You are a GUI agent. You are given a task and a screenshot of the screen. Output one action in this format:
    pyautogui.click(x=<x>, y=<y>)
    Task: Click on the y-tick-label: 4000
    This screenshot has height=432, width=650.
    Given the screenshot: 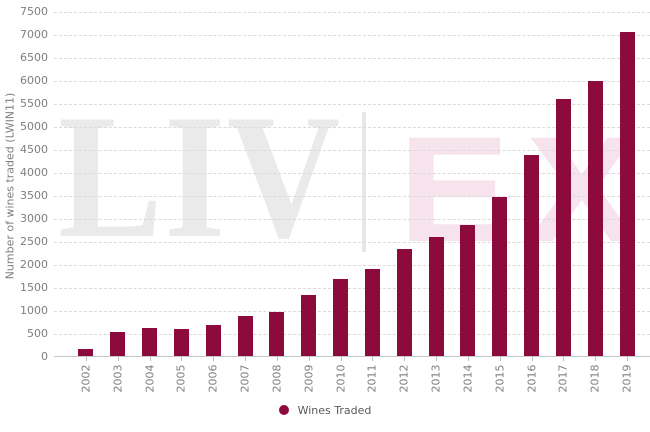 What is the action you would take?
    pyautogui.click(x=34, y=172)
    